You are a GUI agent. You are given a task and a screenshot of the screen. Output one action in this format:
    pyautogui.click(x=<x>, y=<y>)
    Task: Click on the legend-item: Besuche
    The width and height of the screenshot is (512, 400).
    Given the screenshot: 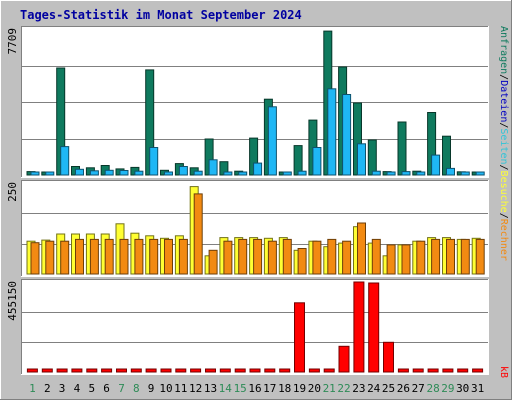 What is the action you would take?
    pyautogui.click(x=503, y=192)
    